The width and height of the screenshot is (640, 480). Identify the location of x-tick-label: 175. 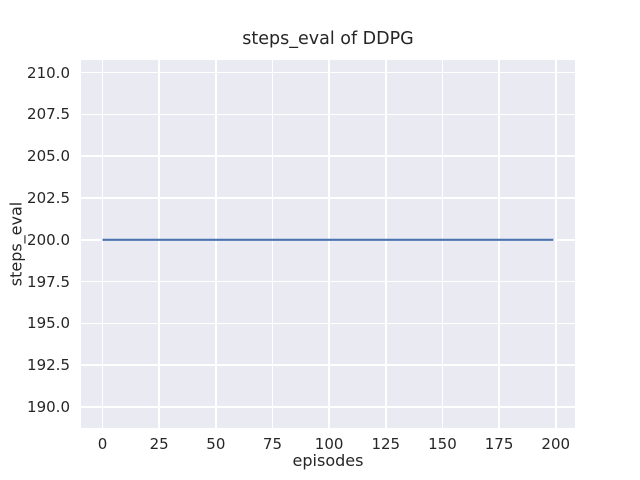
(499, 444).